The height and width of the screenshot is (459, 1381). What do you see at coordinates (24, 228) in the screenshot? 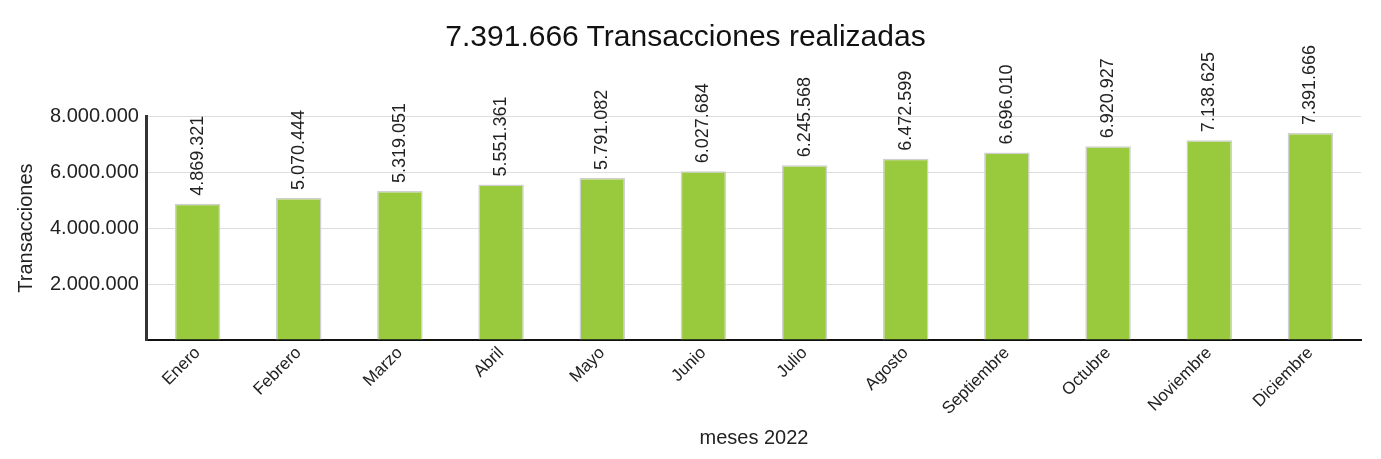
I see `y-axis-title: Transacciones` at bounding box center [24, 228].